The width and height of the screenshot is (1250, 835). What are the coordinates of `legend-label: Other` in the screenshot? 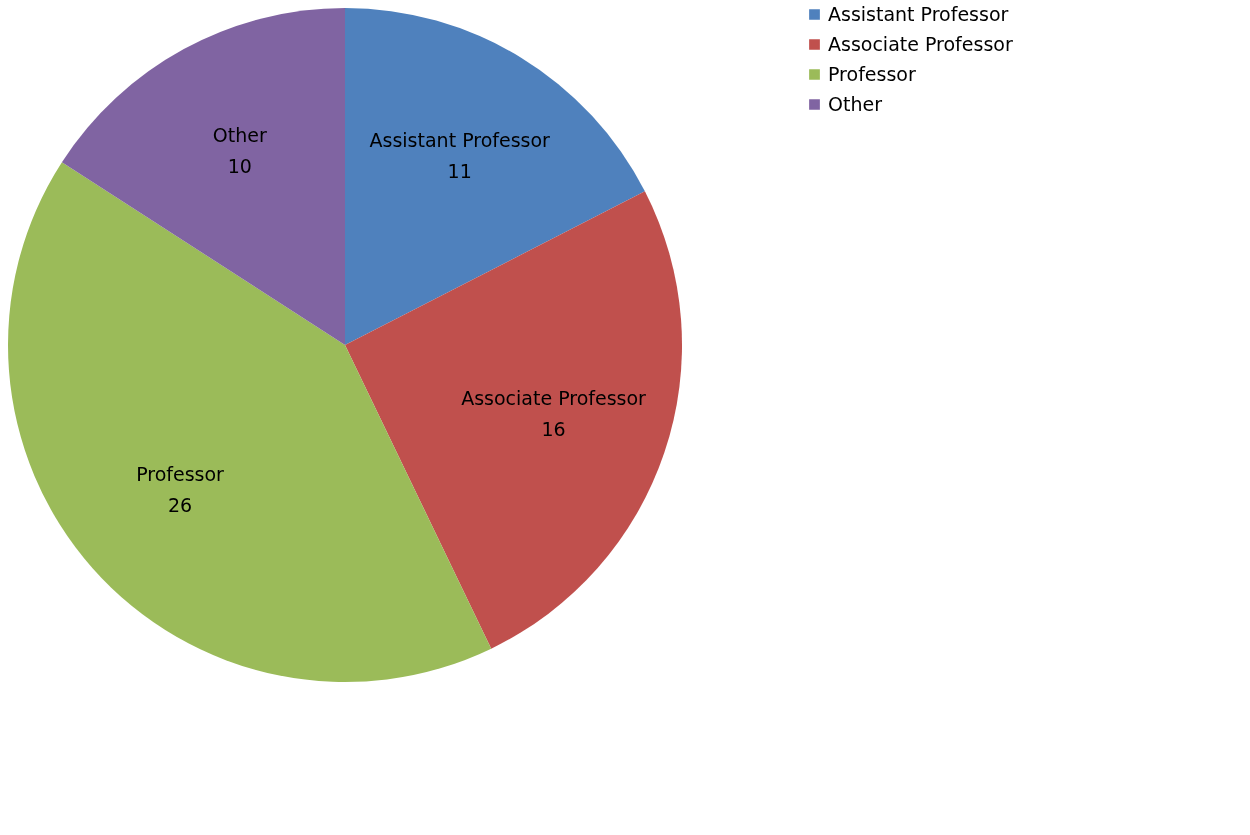 It's located at (855, 103).